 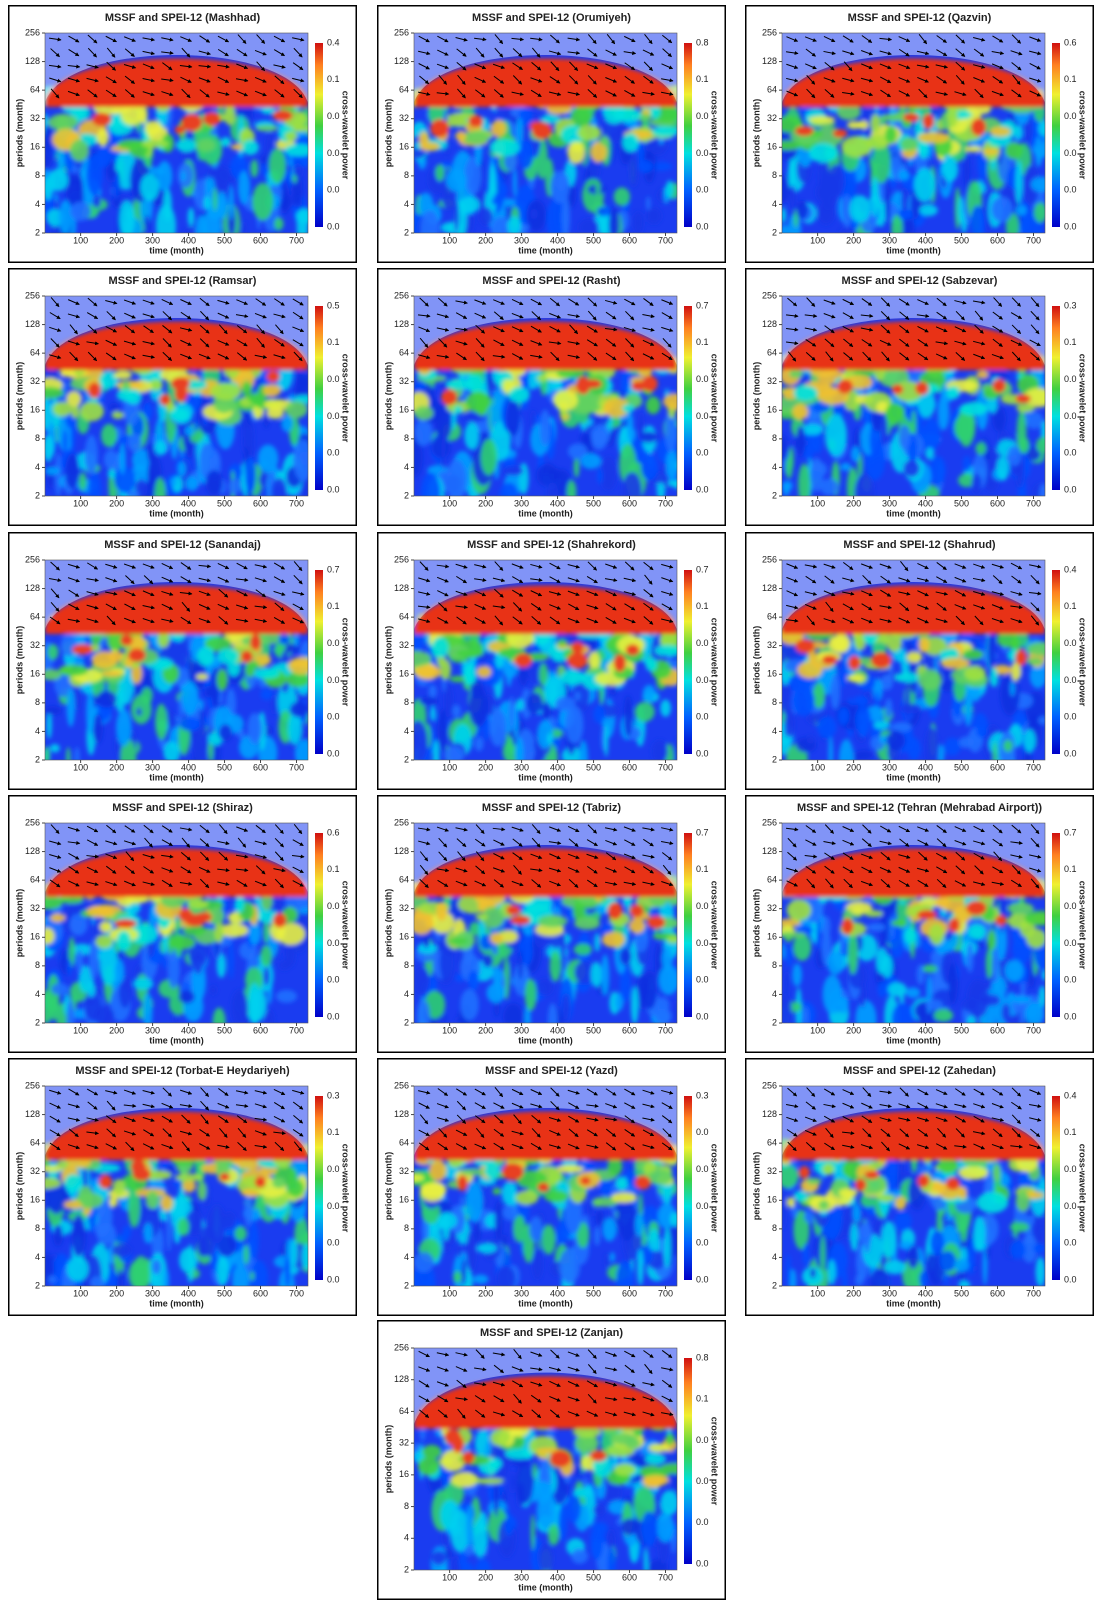 What do you see at coordinates (997, 240) in the screenshot?
I see `x-tick-label: 600` at bounding box center [997, 240].